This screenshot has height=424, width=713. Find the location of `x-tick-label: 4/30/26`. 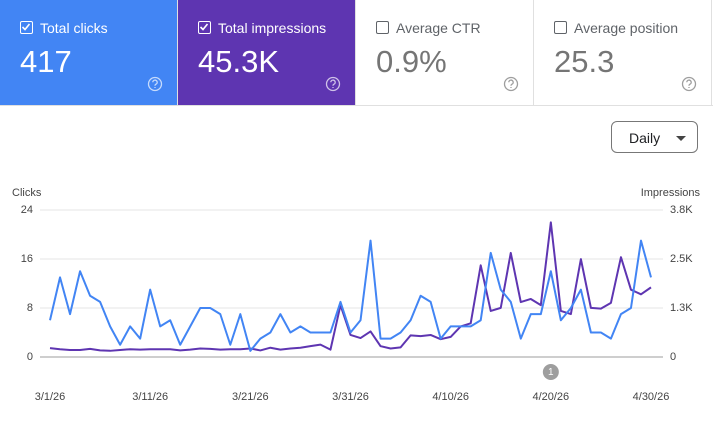

x-tick-label: 4/30/26 is located at coordinates (651, 397).